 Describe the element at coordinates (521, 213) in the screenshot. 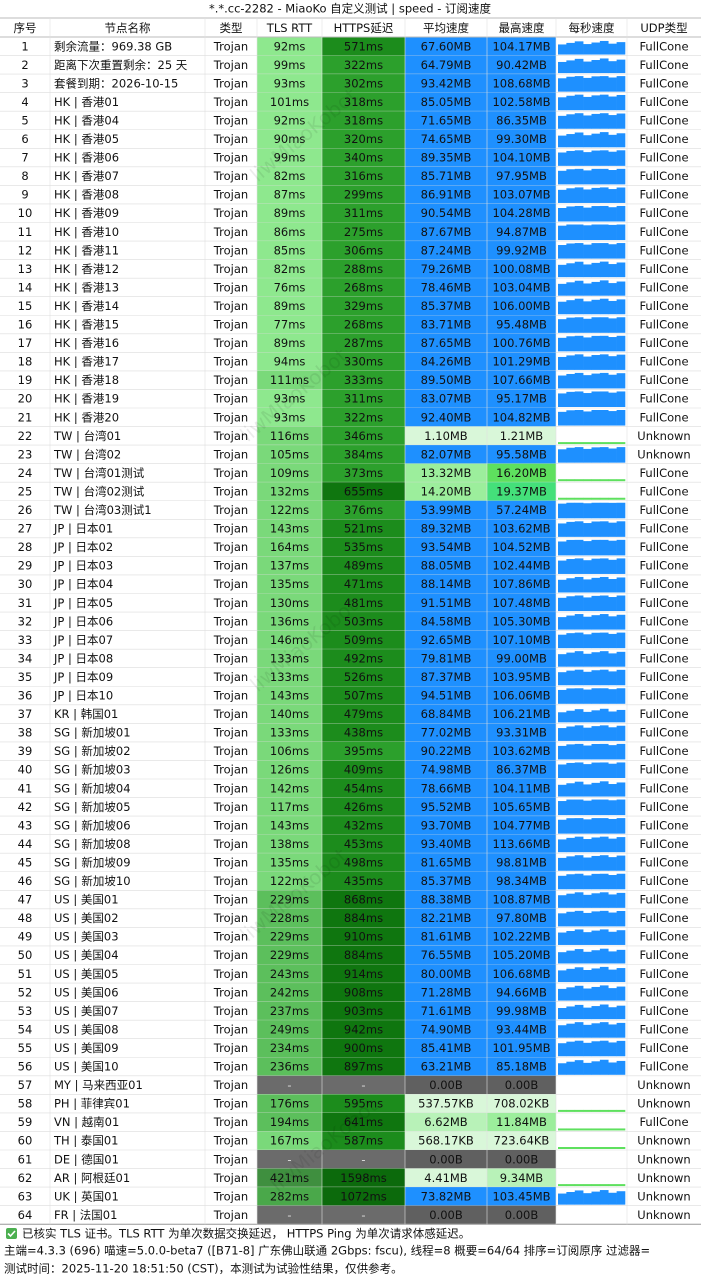

I see `max-speed: 104.28MB` at that location.